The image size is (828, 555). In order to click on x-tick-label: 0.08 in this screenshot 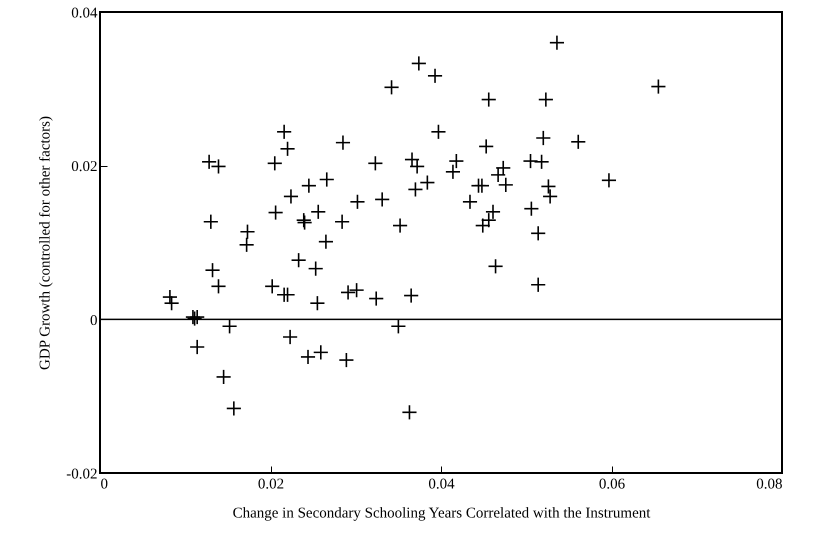, I will do `click(769, 484)`.